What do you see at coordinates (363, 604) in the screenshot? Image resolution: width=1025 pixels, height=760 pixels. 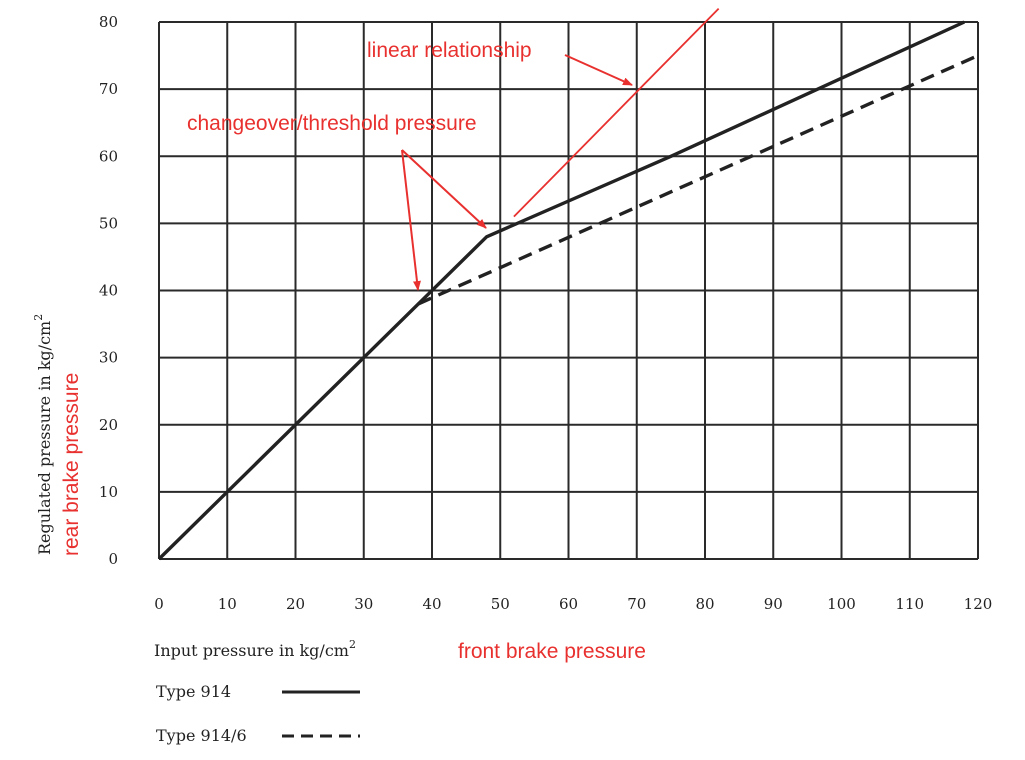 I see `x-tick-label-30: 30` at bounding box center [363, 604].